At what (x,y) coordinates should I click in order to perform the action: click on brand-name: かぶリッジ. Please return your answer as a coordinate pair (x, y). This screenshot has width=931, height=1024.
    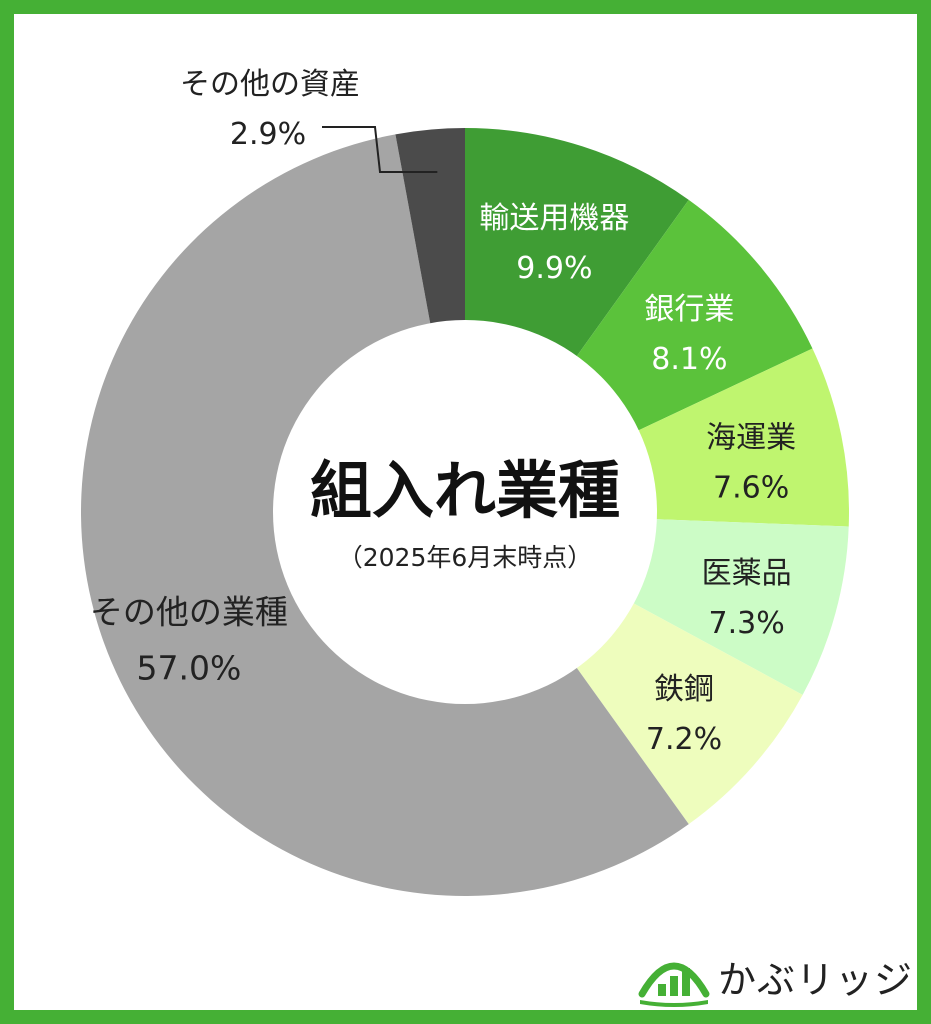
    Looking at the image, I should click on (816, 979).